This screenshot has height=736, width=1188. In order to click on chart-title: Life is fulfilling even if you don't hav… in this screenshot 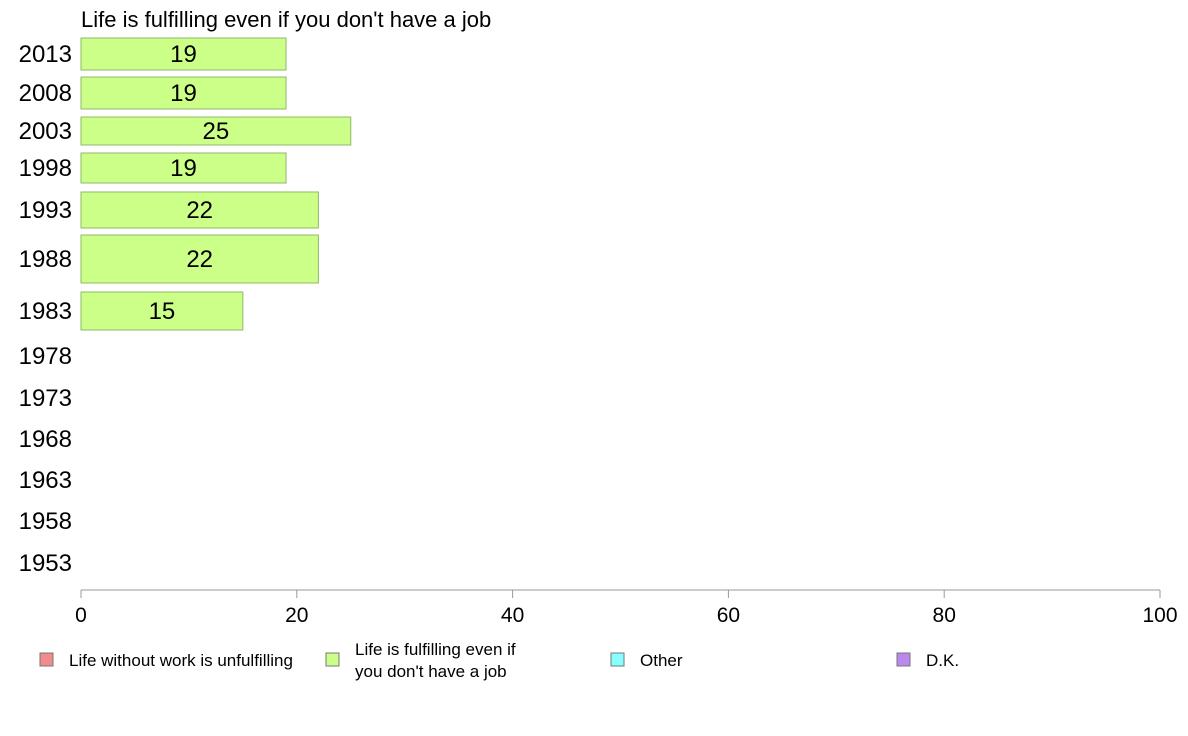, I will do `click(286, 19)`.